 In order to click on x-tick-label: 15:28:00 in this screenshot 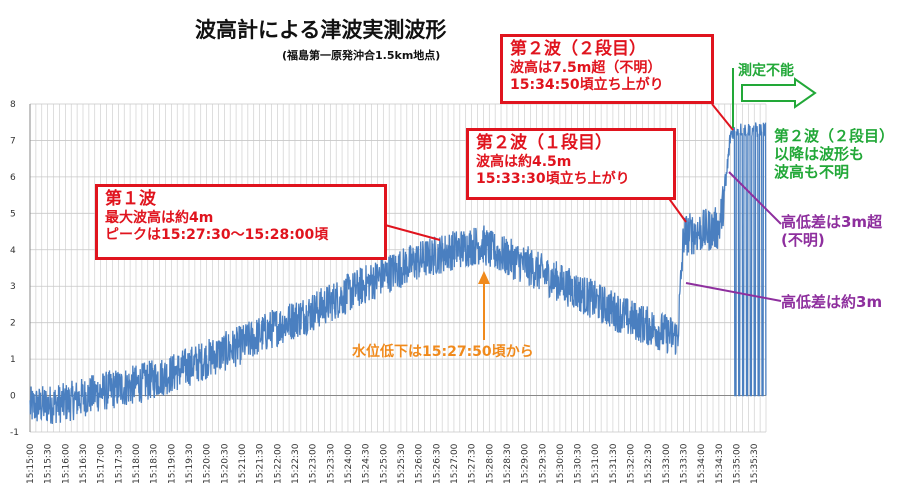, I will do `click(490, 463)`.